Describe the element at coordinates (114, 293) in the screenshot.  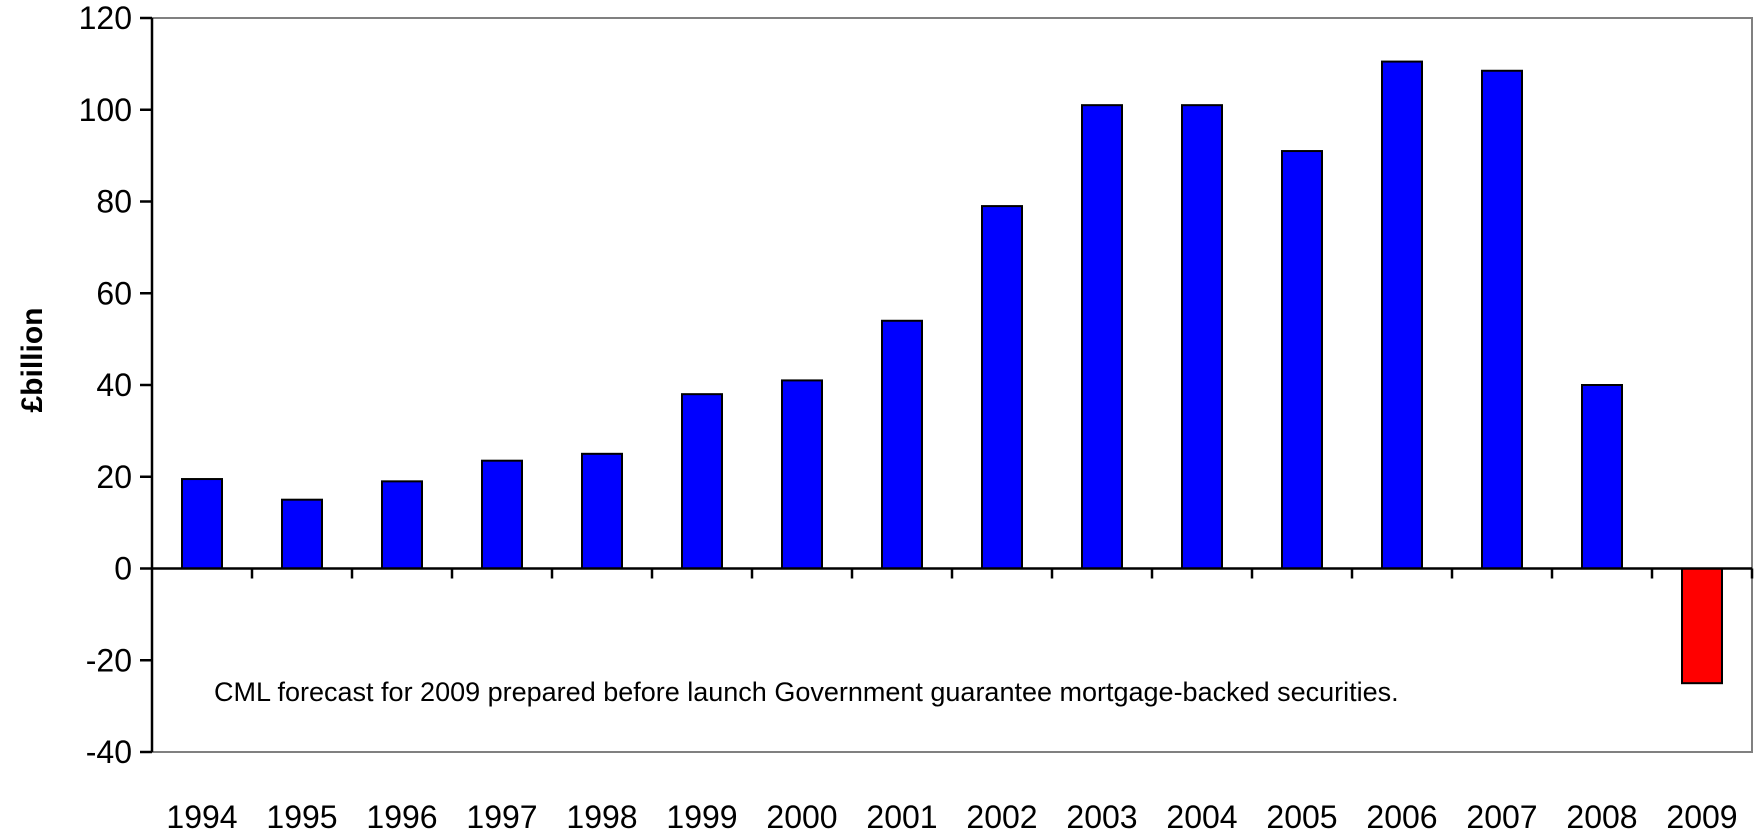
I see `y-tick-label: 60` at that location.